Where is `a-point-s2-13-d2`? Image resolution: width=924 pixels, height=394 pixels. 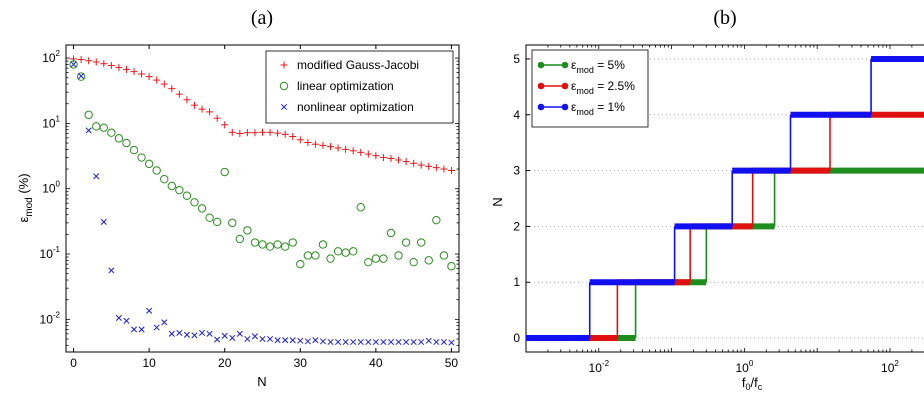
a-point-s2-13-d2 is located at coordinates (171, 333).